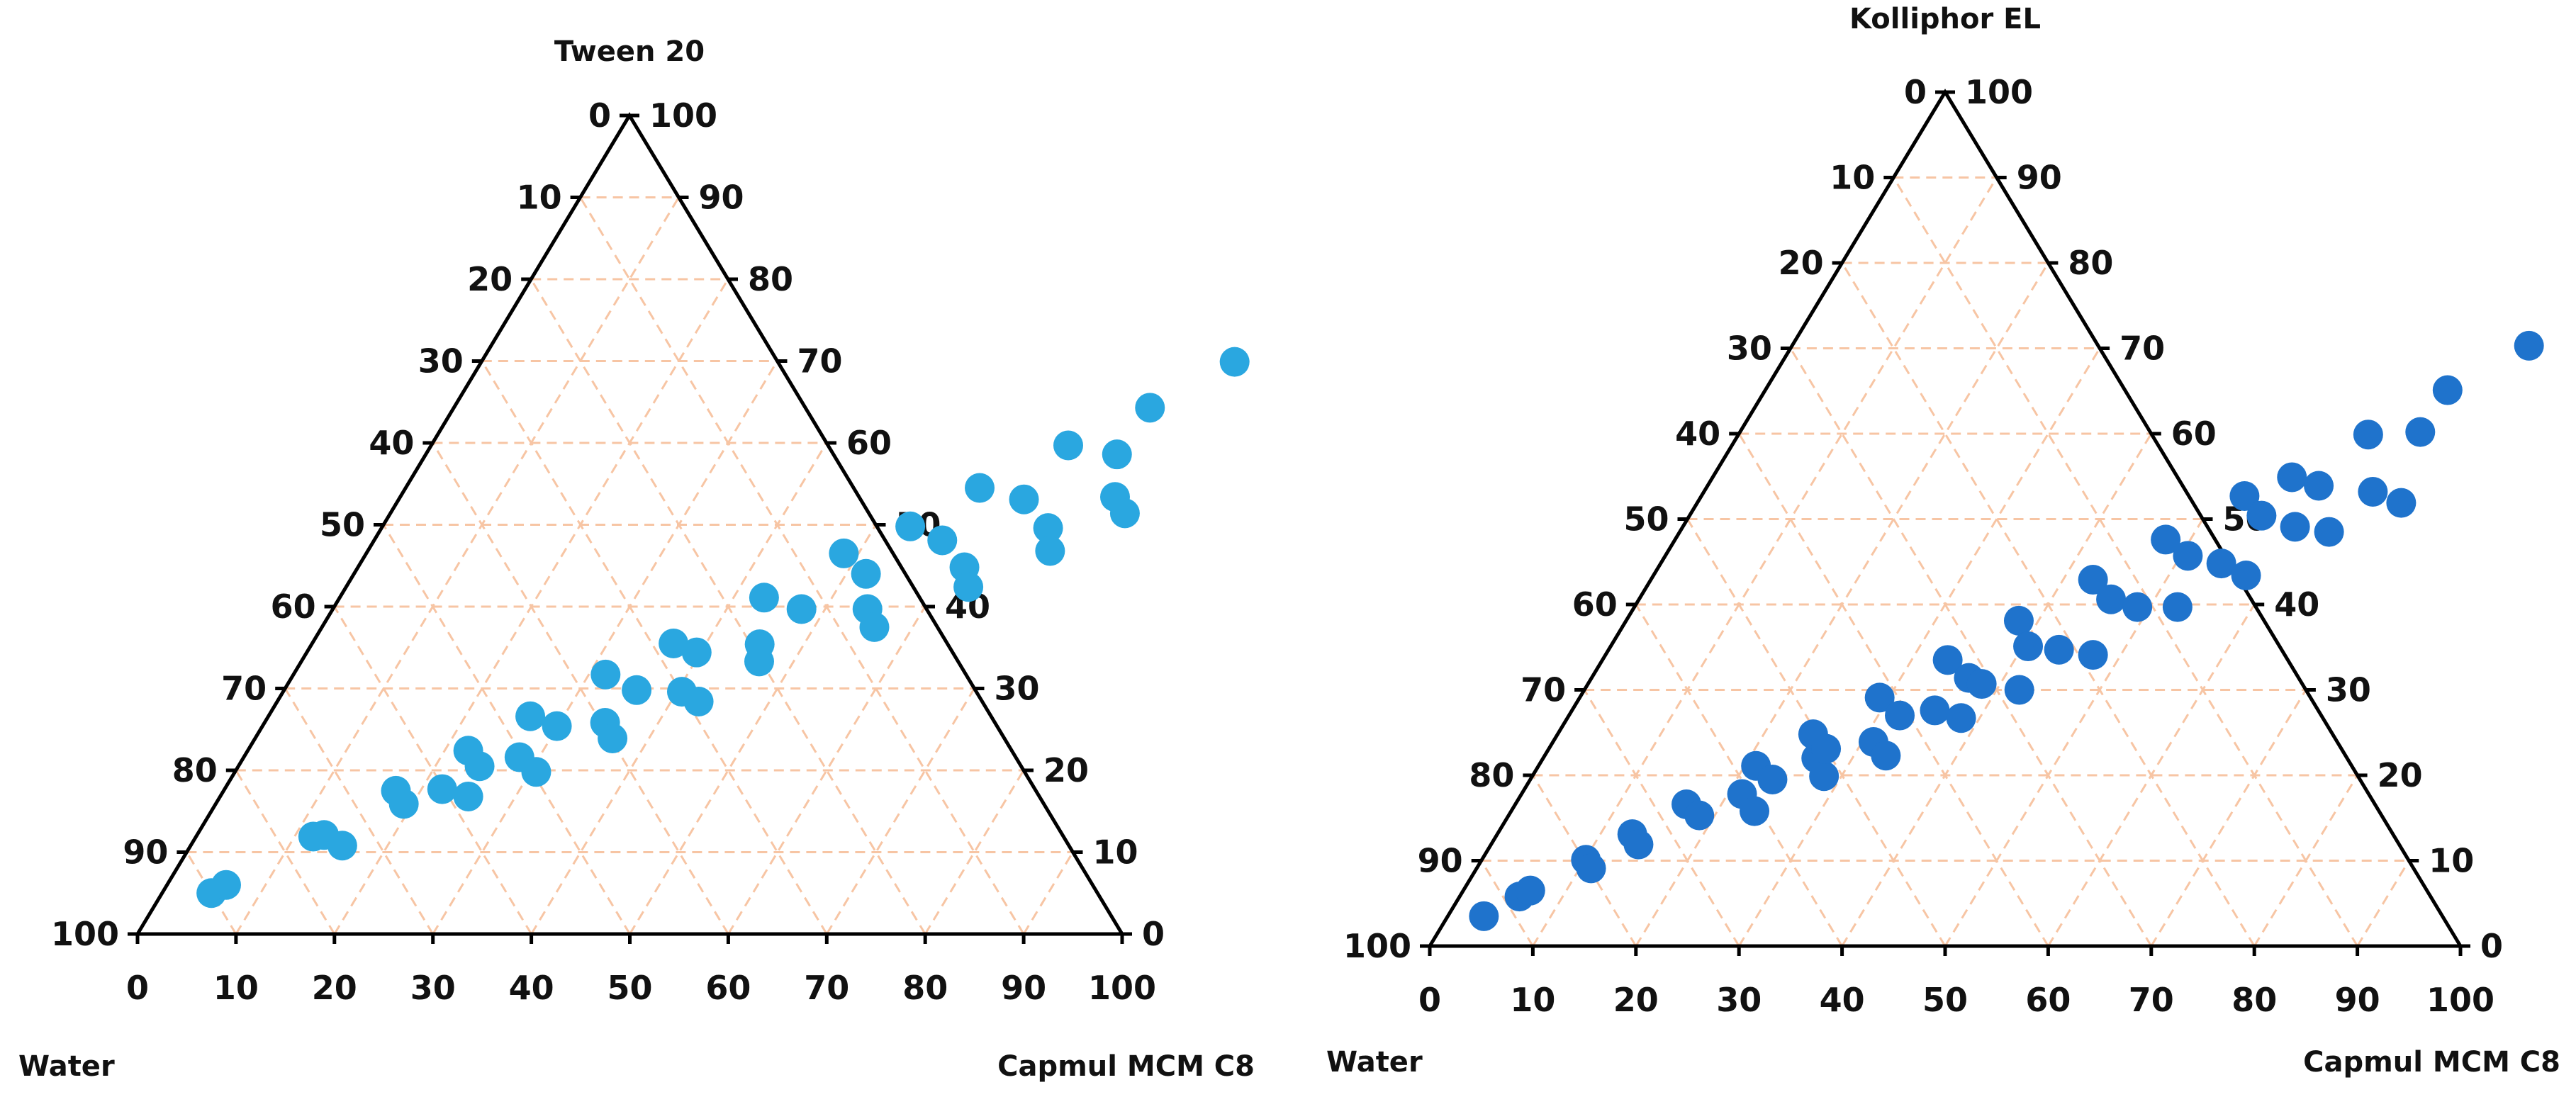  What do you see at coordinates (1636, 1000) in the screenshot?
I see `bottom-tick-label: 20` at bounding box center [1636, 1000].